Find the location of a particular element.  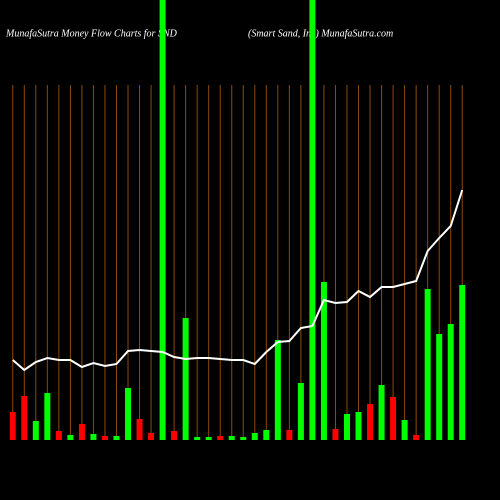

chart-title: MunafaSutra Money Flow Charts for SND is located at coordinates (91, 33).